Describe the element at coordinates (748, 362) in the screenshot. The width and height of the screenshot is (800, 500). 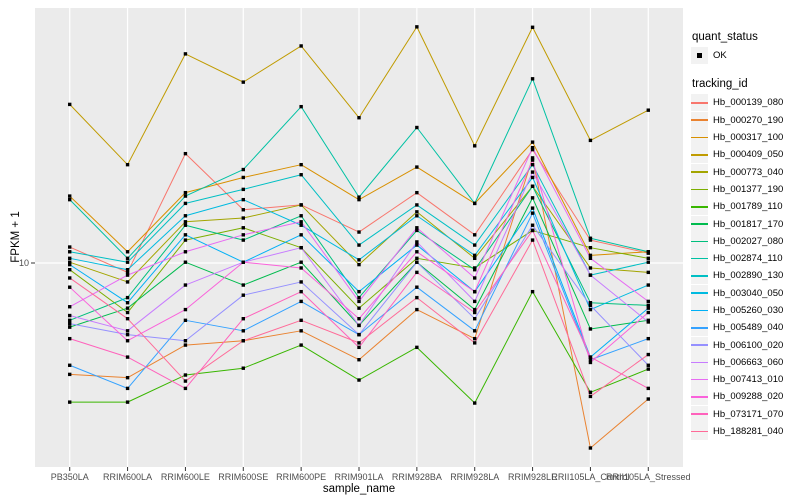
I see `legend-label: Hb_006663_060` at that location.